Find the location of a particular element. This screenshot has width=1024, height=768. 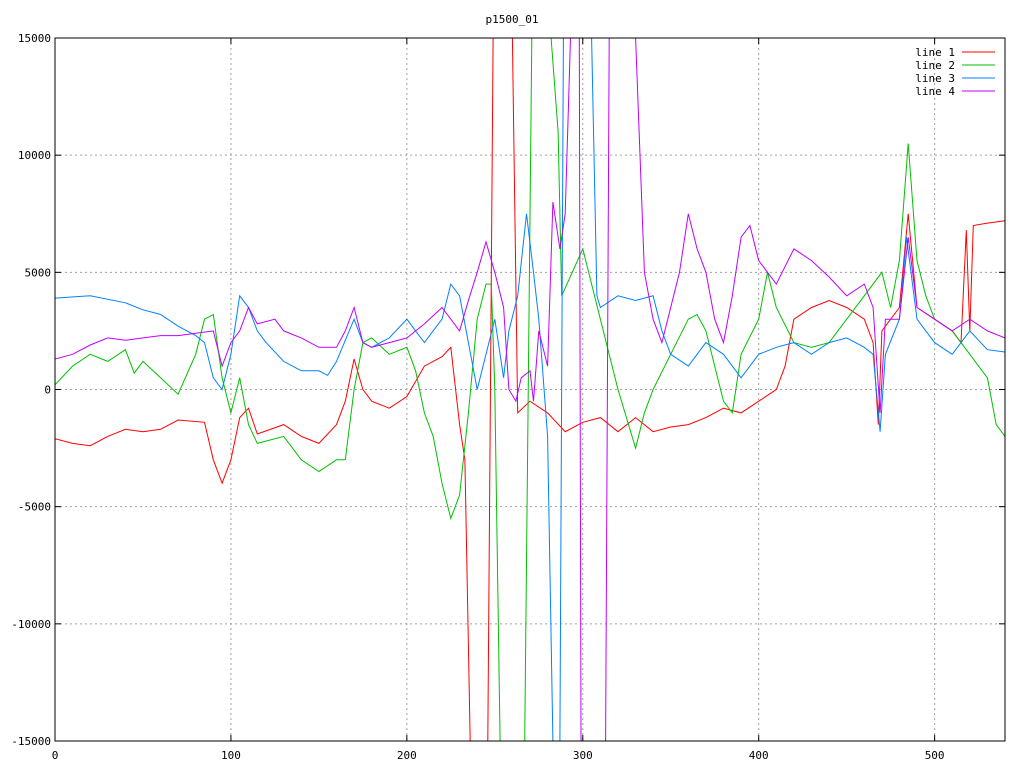

legend-label: line 3 is located at coordinates (935, 78).